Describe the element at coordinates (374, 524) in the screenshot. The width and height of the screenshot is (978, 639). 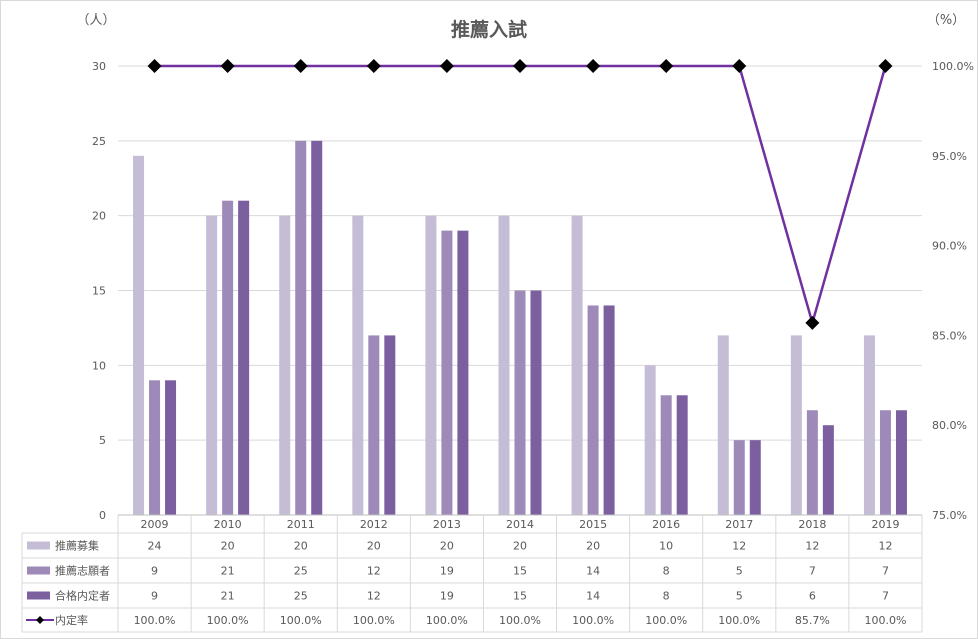
I see `x-tick-label: 2012` at that location.